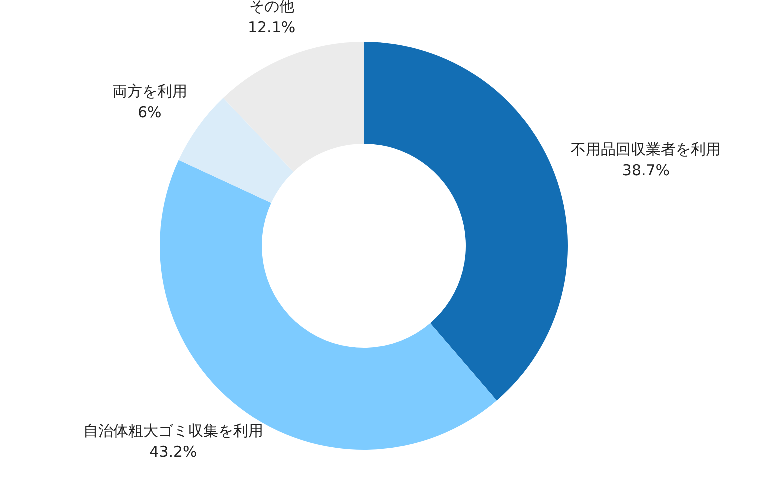  Describe the element at coordinates (150, 113) in the screenshot. I see `data-label: 6%` at that location.